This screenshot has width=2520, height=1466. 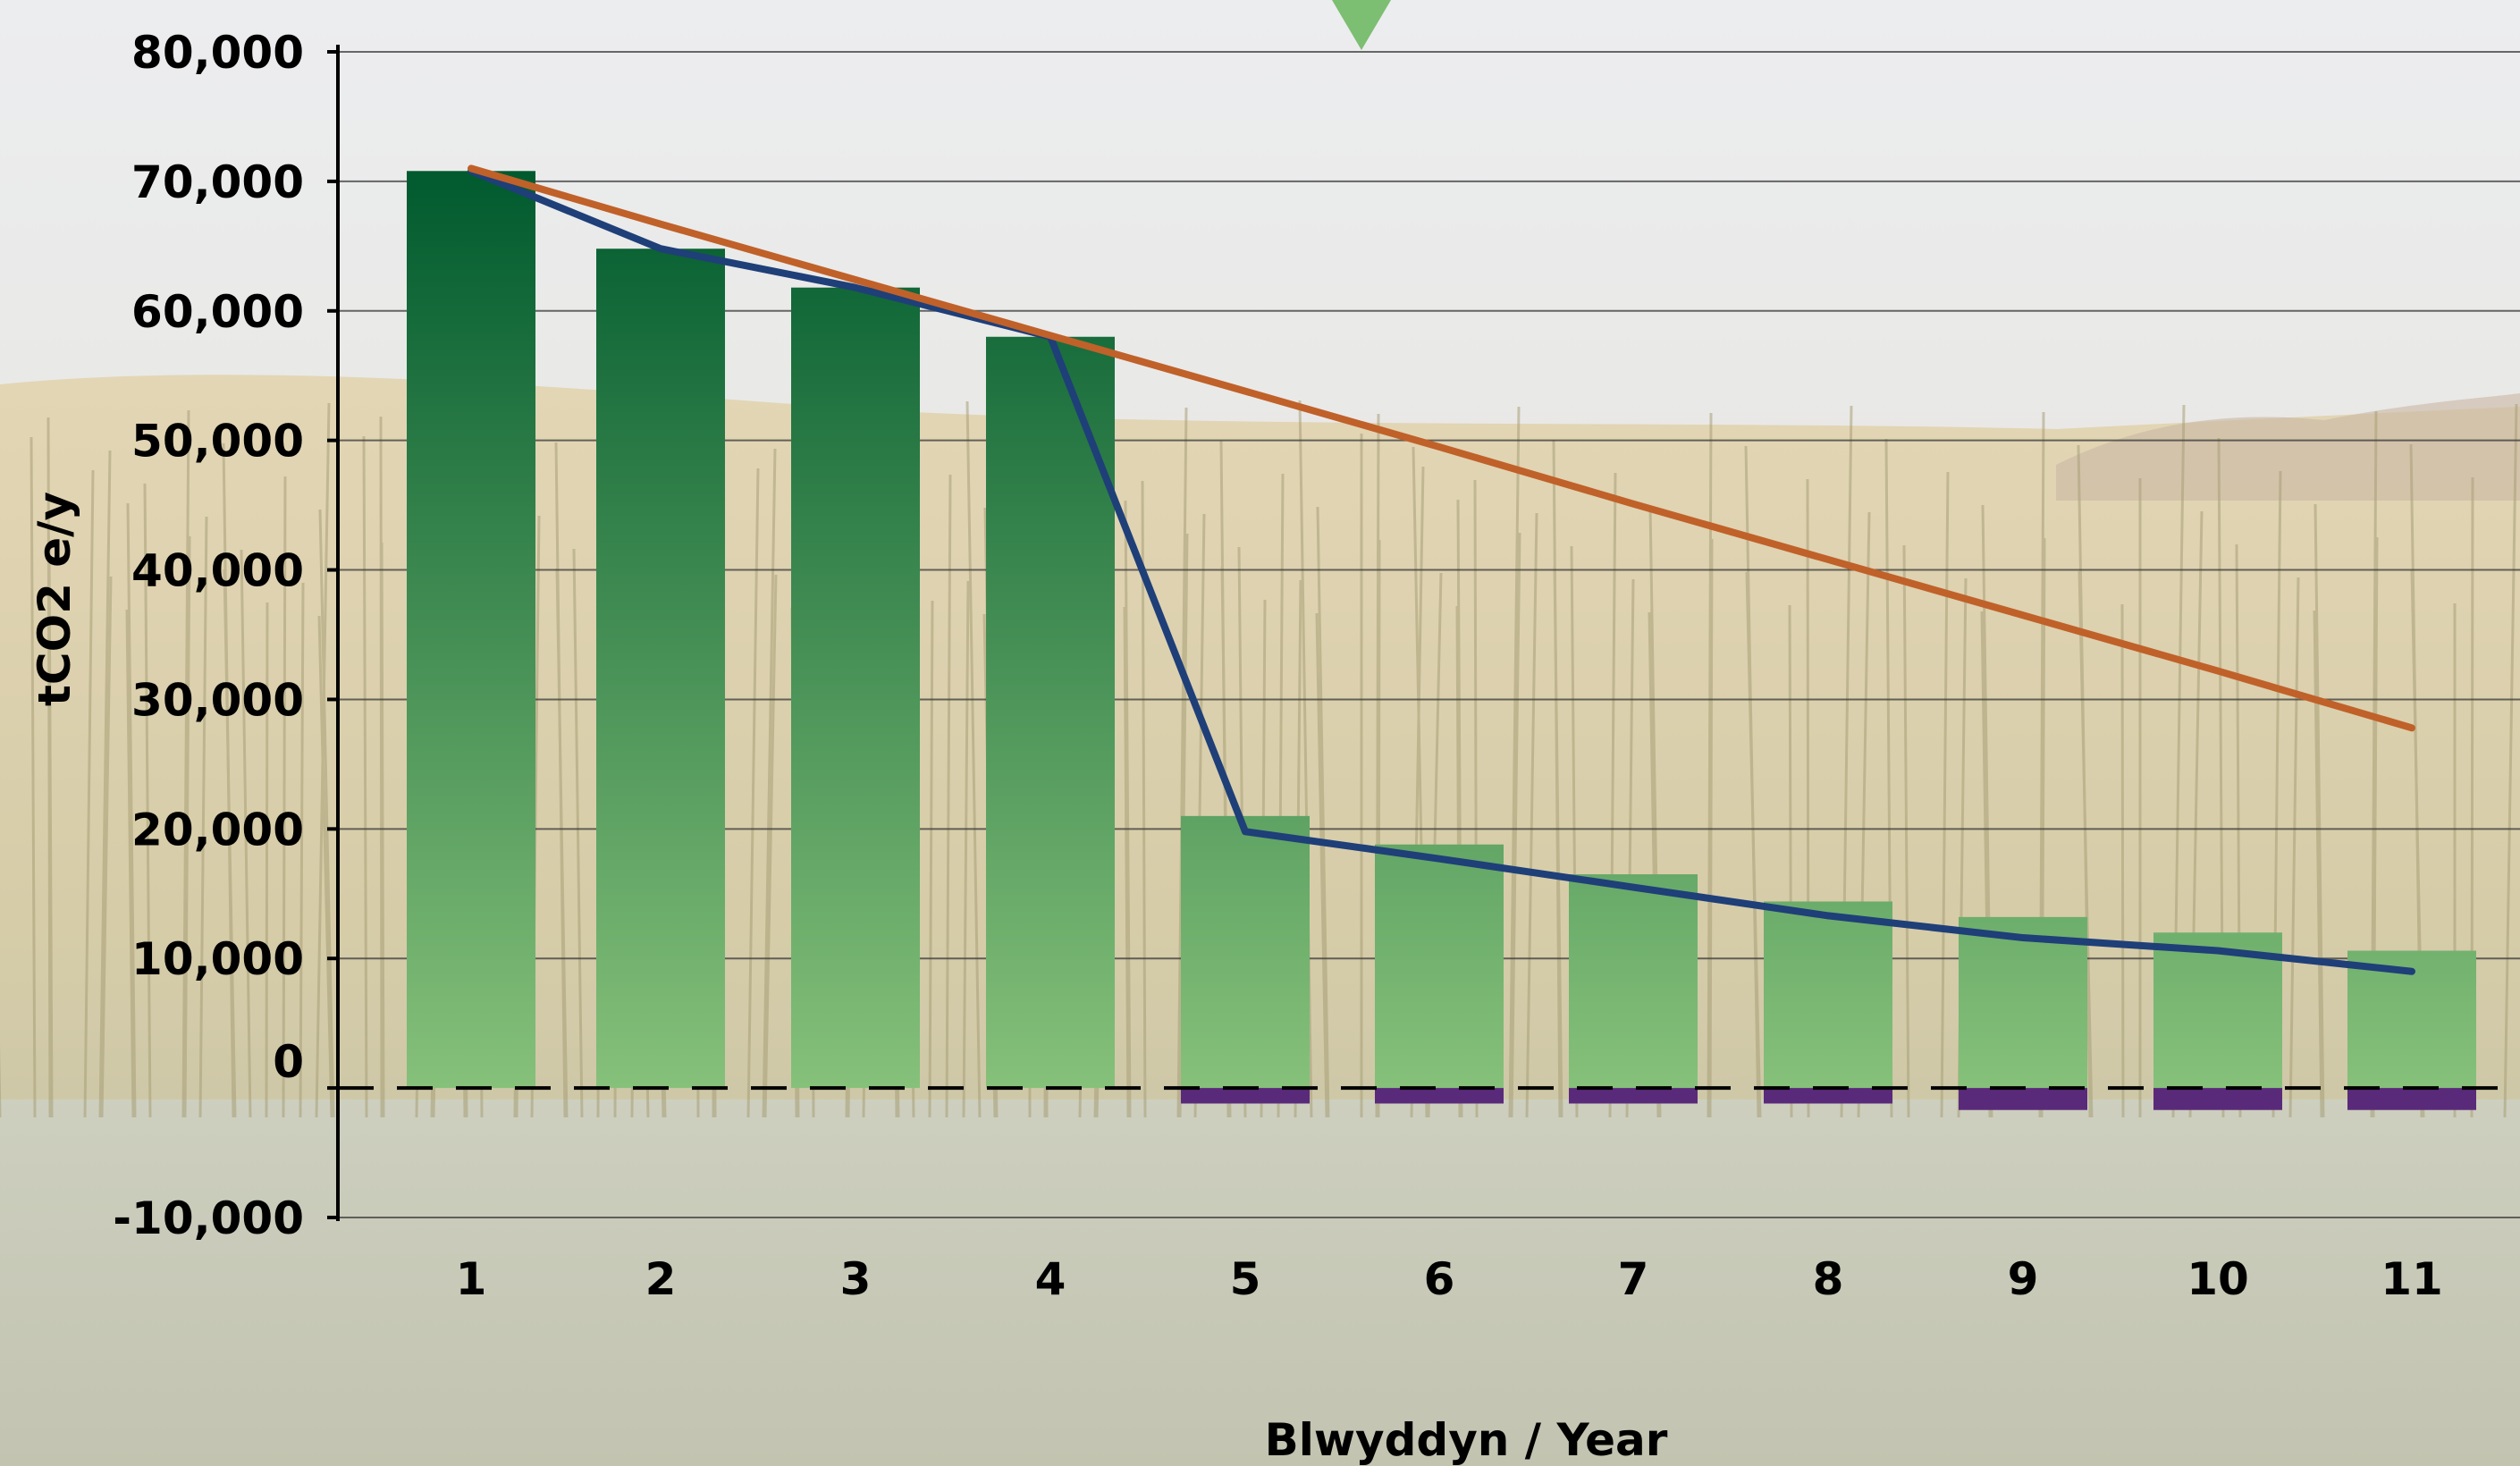 What do you see at coordinates (1361, 25) in the screenshot?
I see `down-triangle-marker` at bounding box center [1361, 25].